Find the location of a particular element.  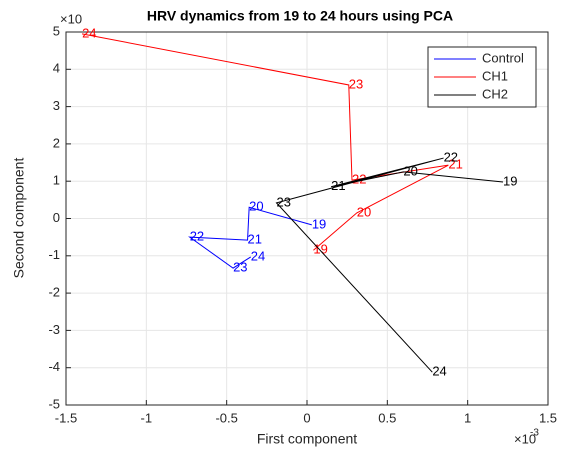

y-tick-label: 3 is located at coordinates (56, 105).